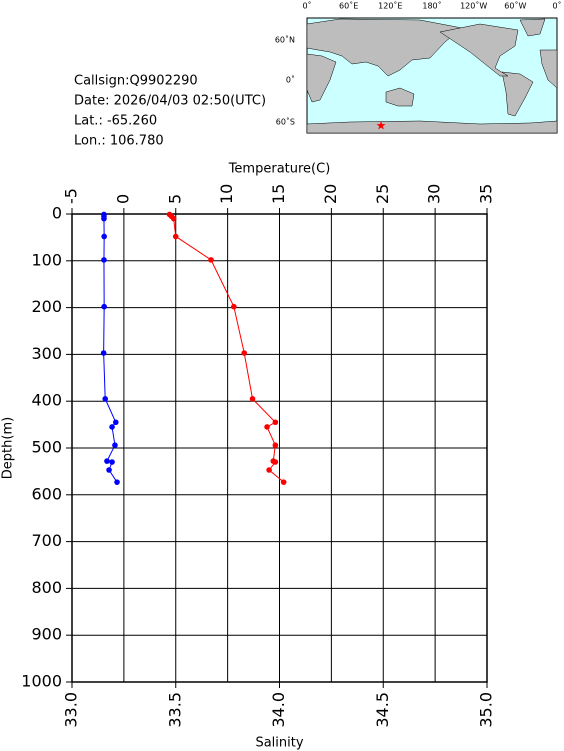 This screenshot has width=564, height=751. I want to click on x2-tick-label: 35.0, so click(486, 710).